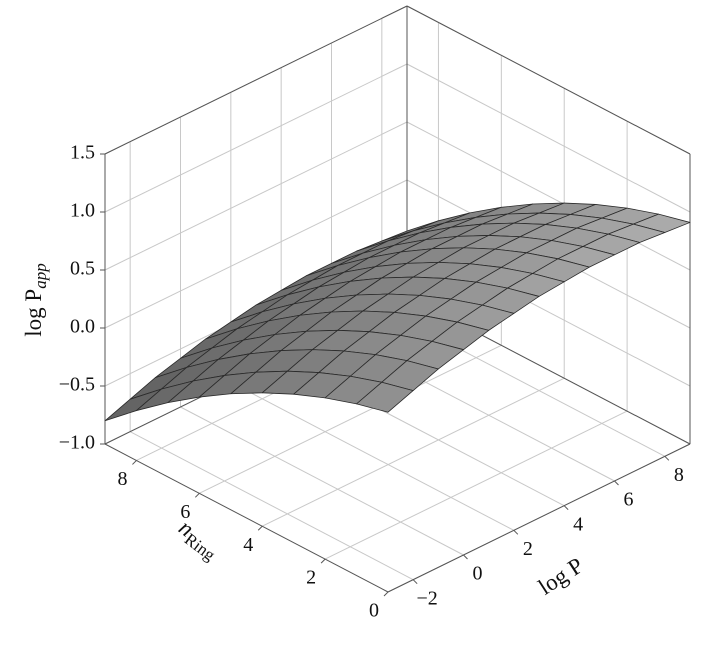  I want to click on y-tick-label: 0, so click(374, 611).